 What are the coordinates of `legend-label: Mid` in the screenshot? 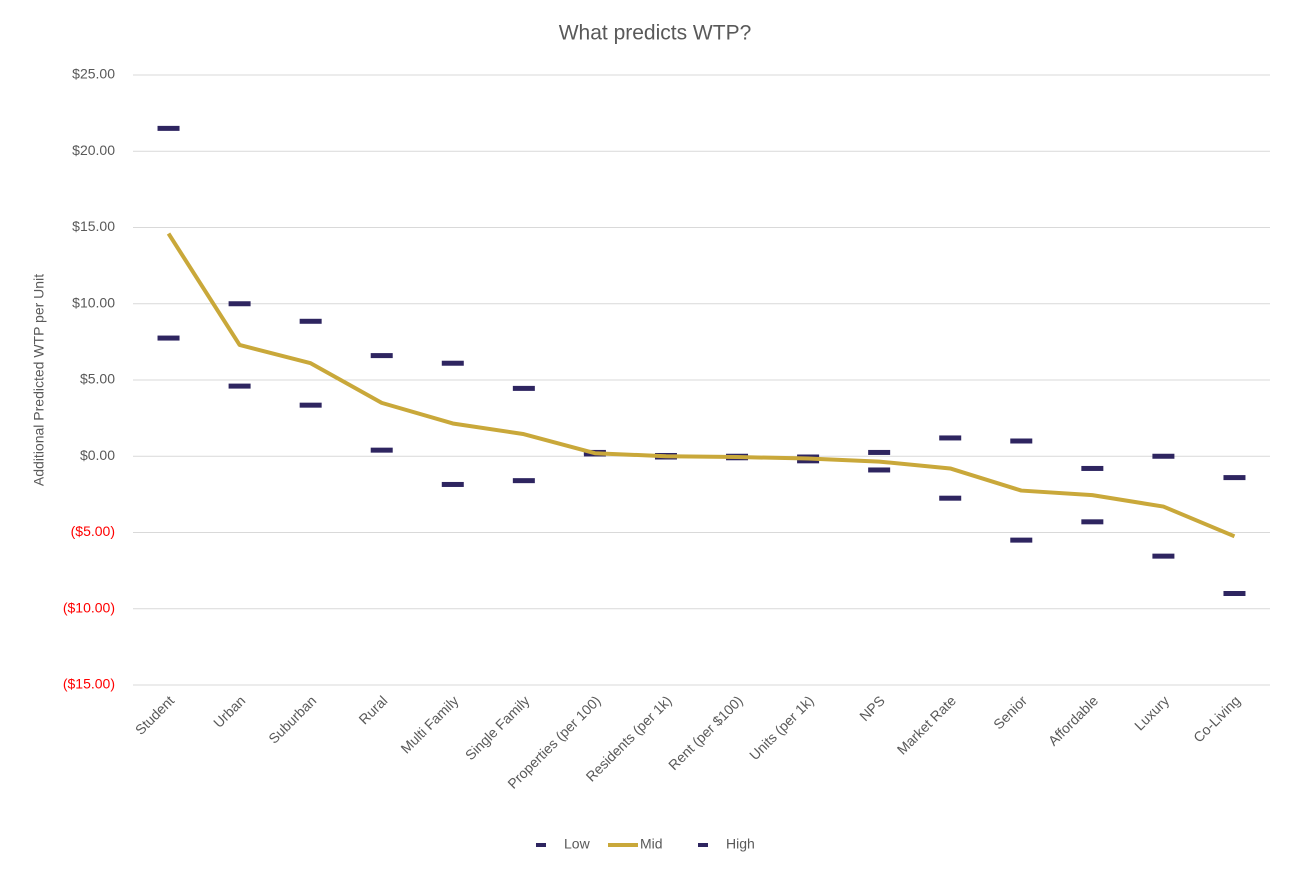 It's located at (651, 844).